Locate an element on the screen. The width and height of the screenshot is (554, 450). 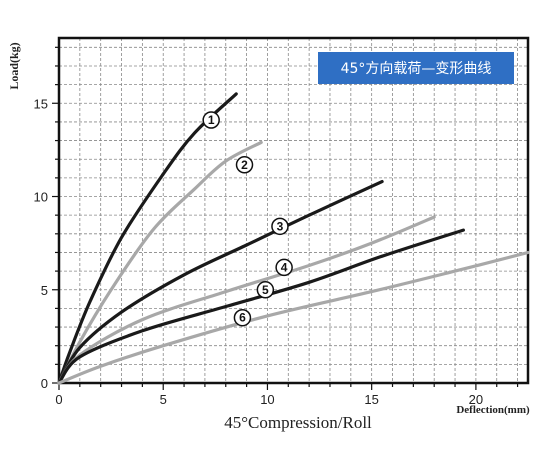
marker-layer: 1 2 3 45 6 is located at coordinates (247, 219).